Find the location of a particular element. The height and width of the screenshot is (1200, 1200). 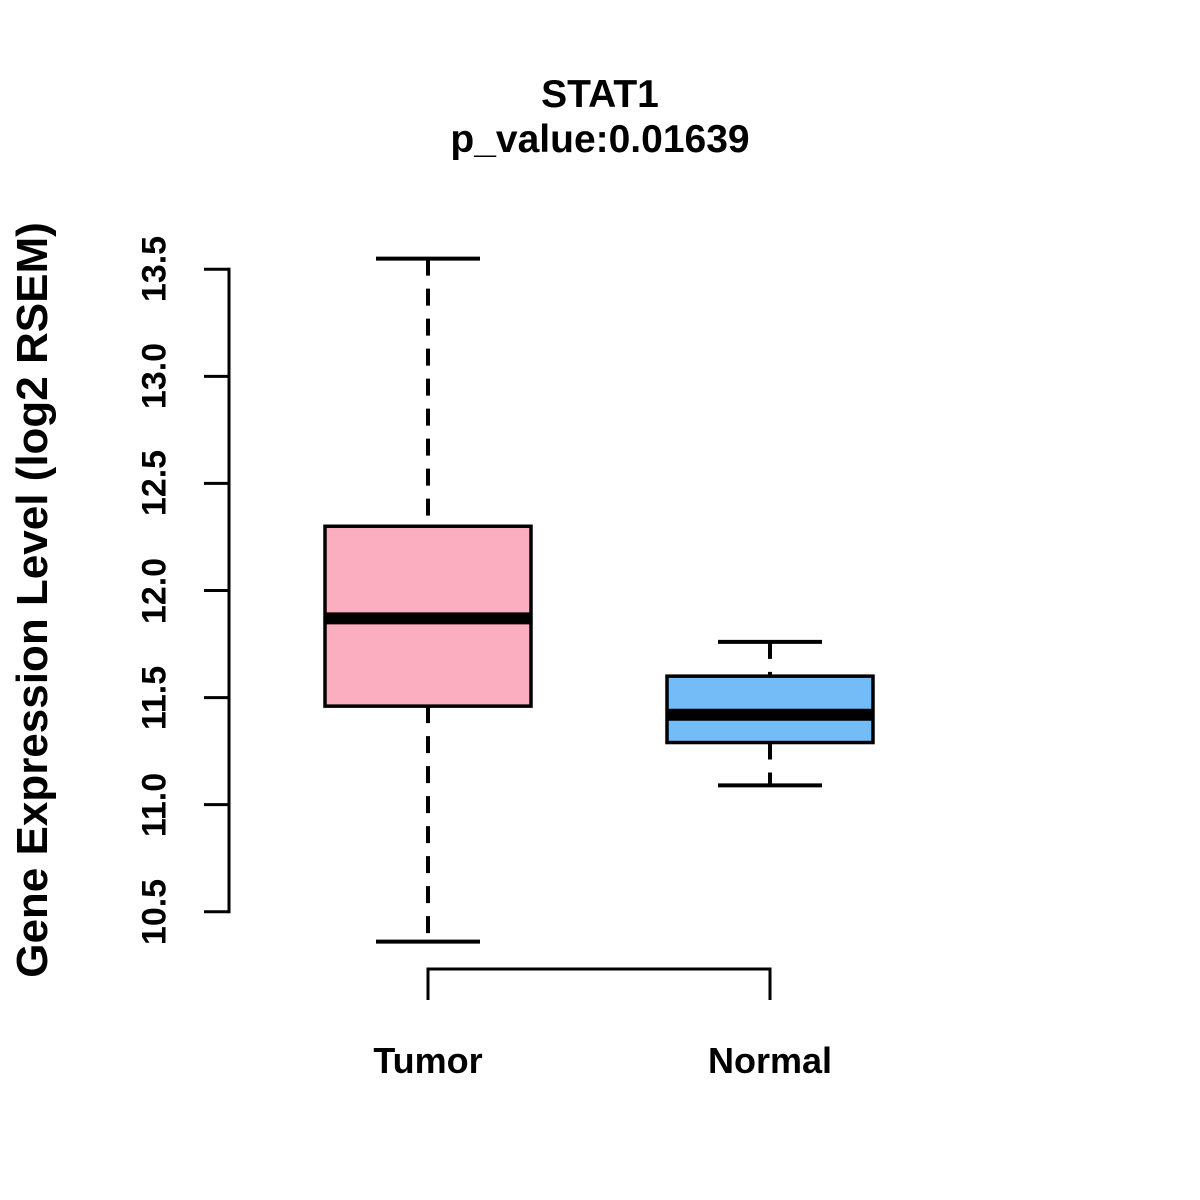

chart-subtitle: p_value:0.01639 is located at coordinates (600, 139).